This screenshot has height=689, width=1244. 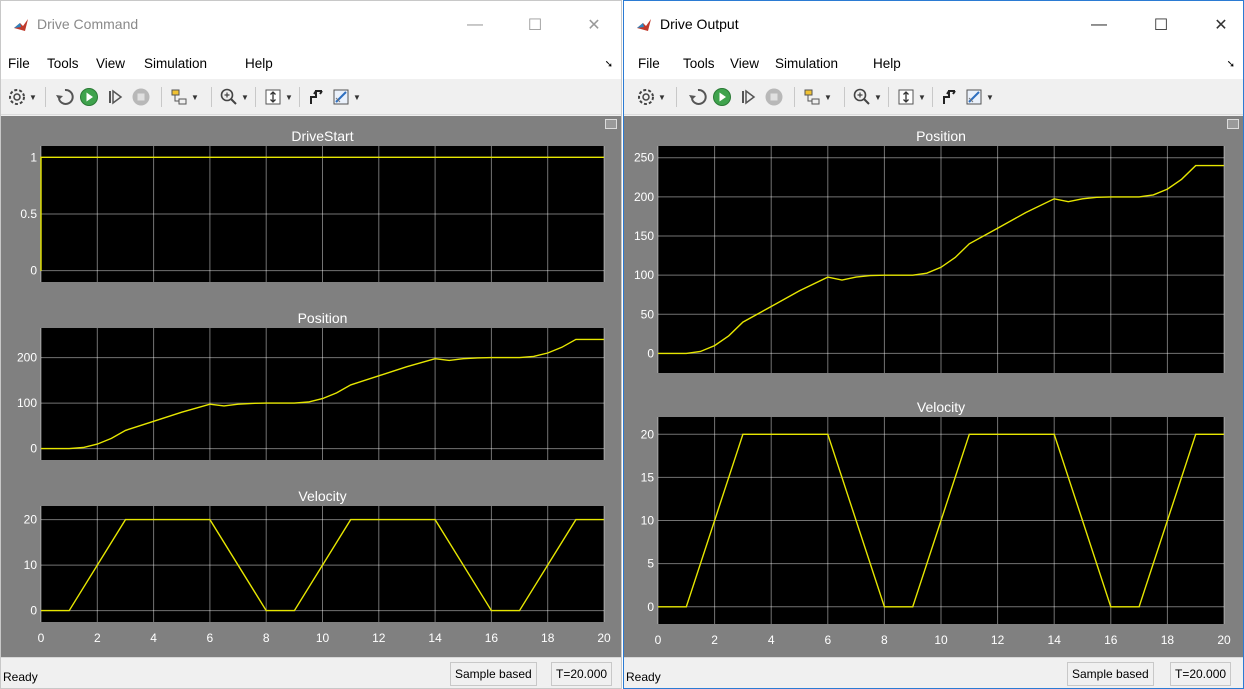 What do you see at coordinates (153, 638) in the screenshot?
I see `x-tick-label: 4` at bounding box center [153, 638].